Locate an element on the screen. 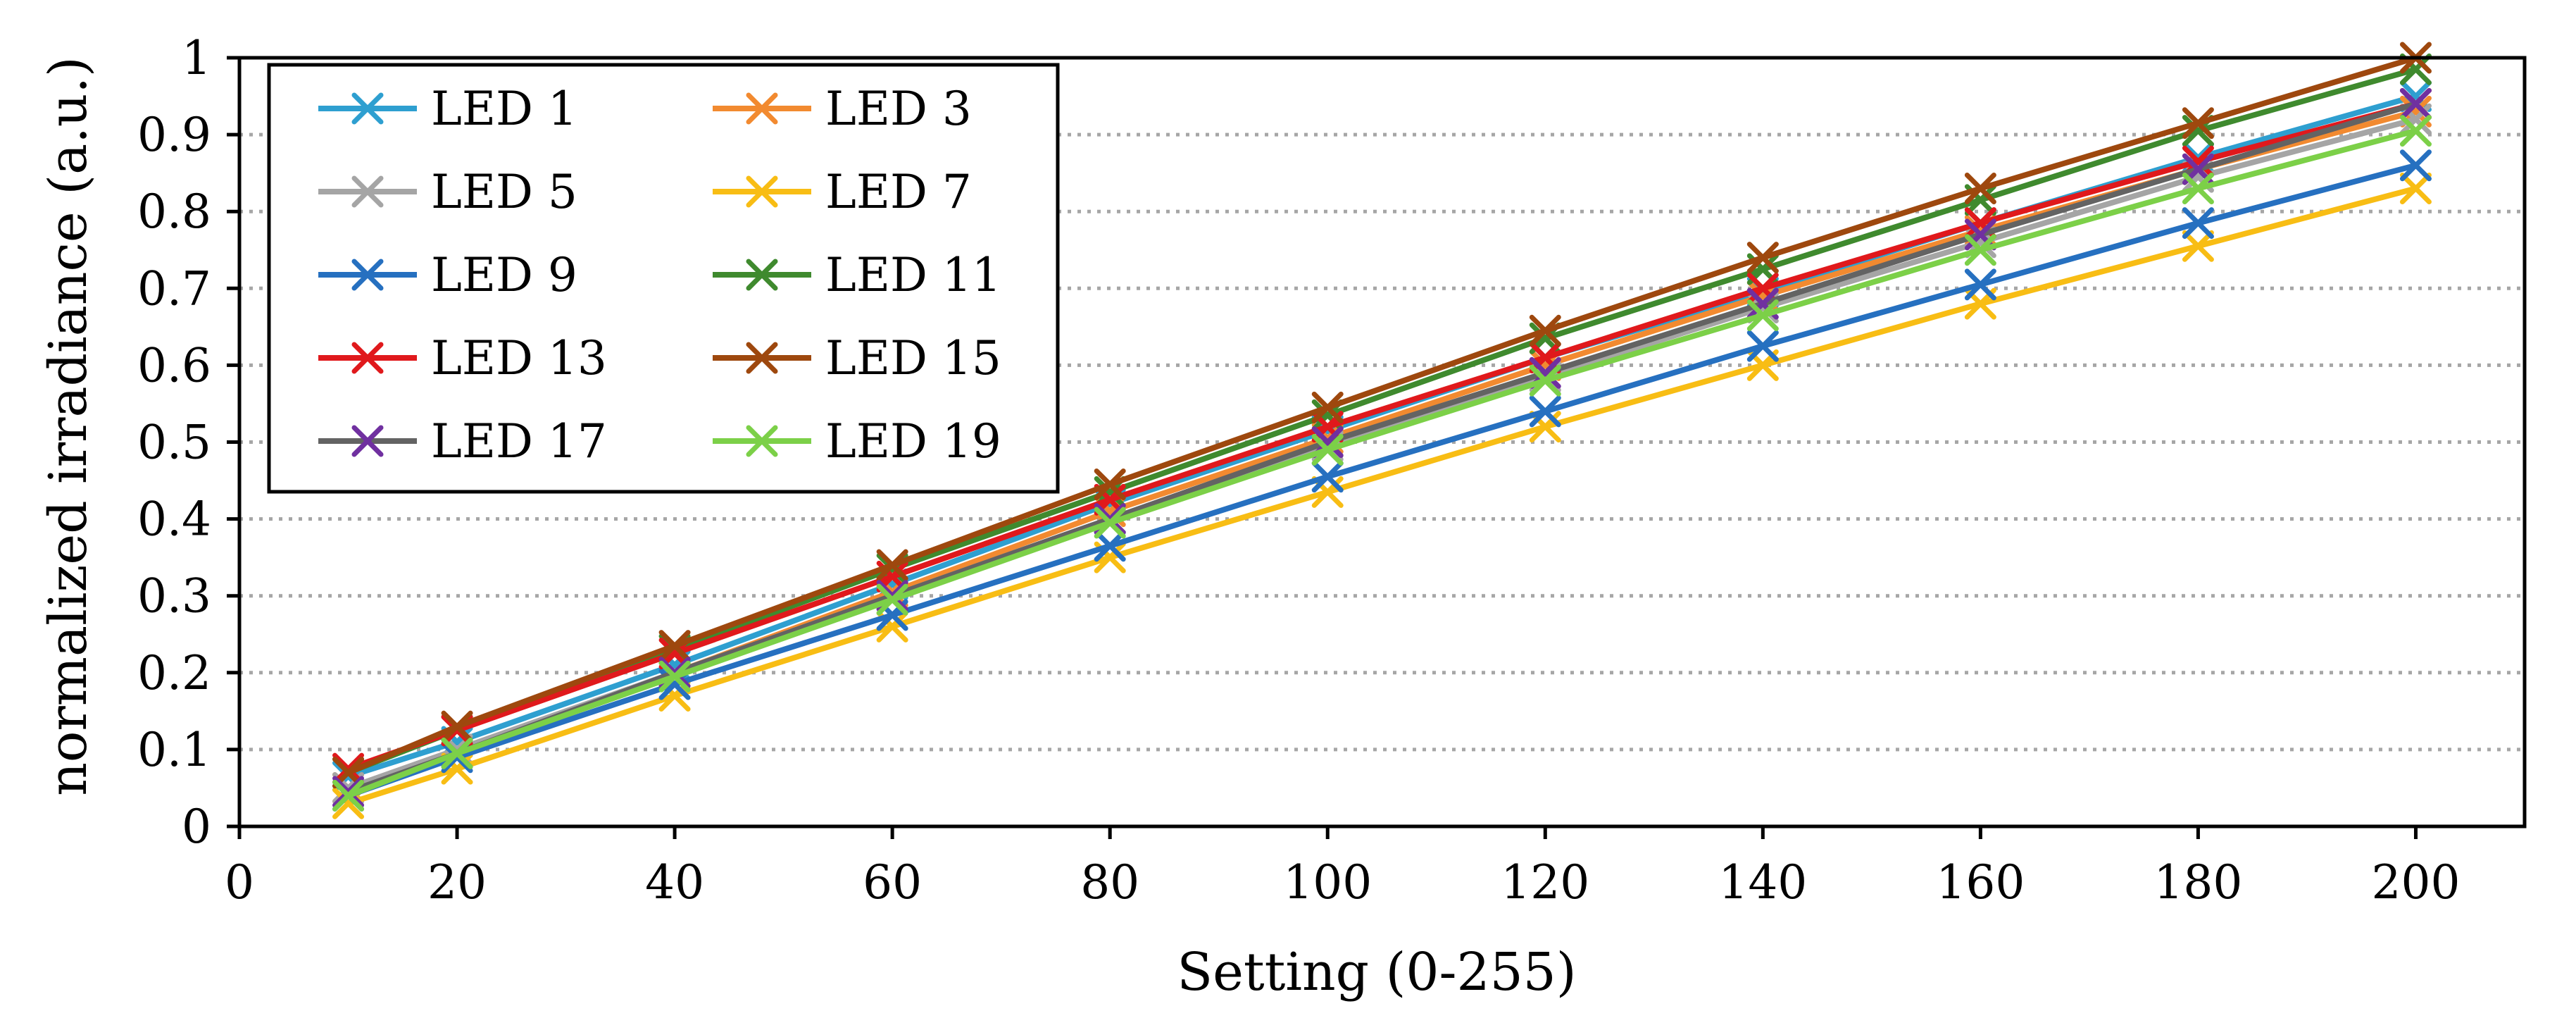 The image size is (2576, 1030). legend-label: LED 13 is located at coordinates (519, 358).